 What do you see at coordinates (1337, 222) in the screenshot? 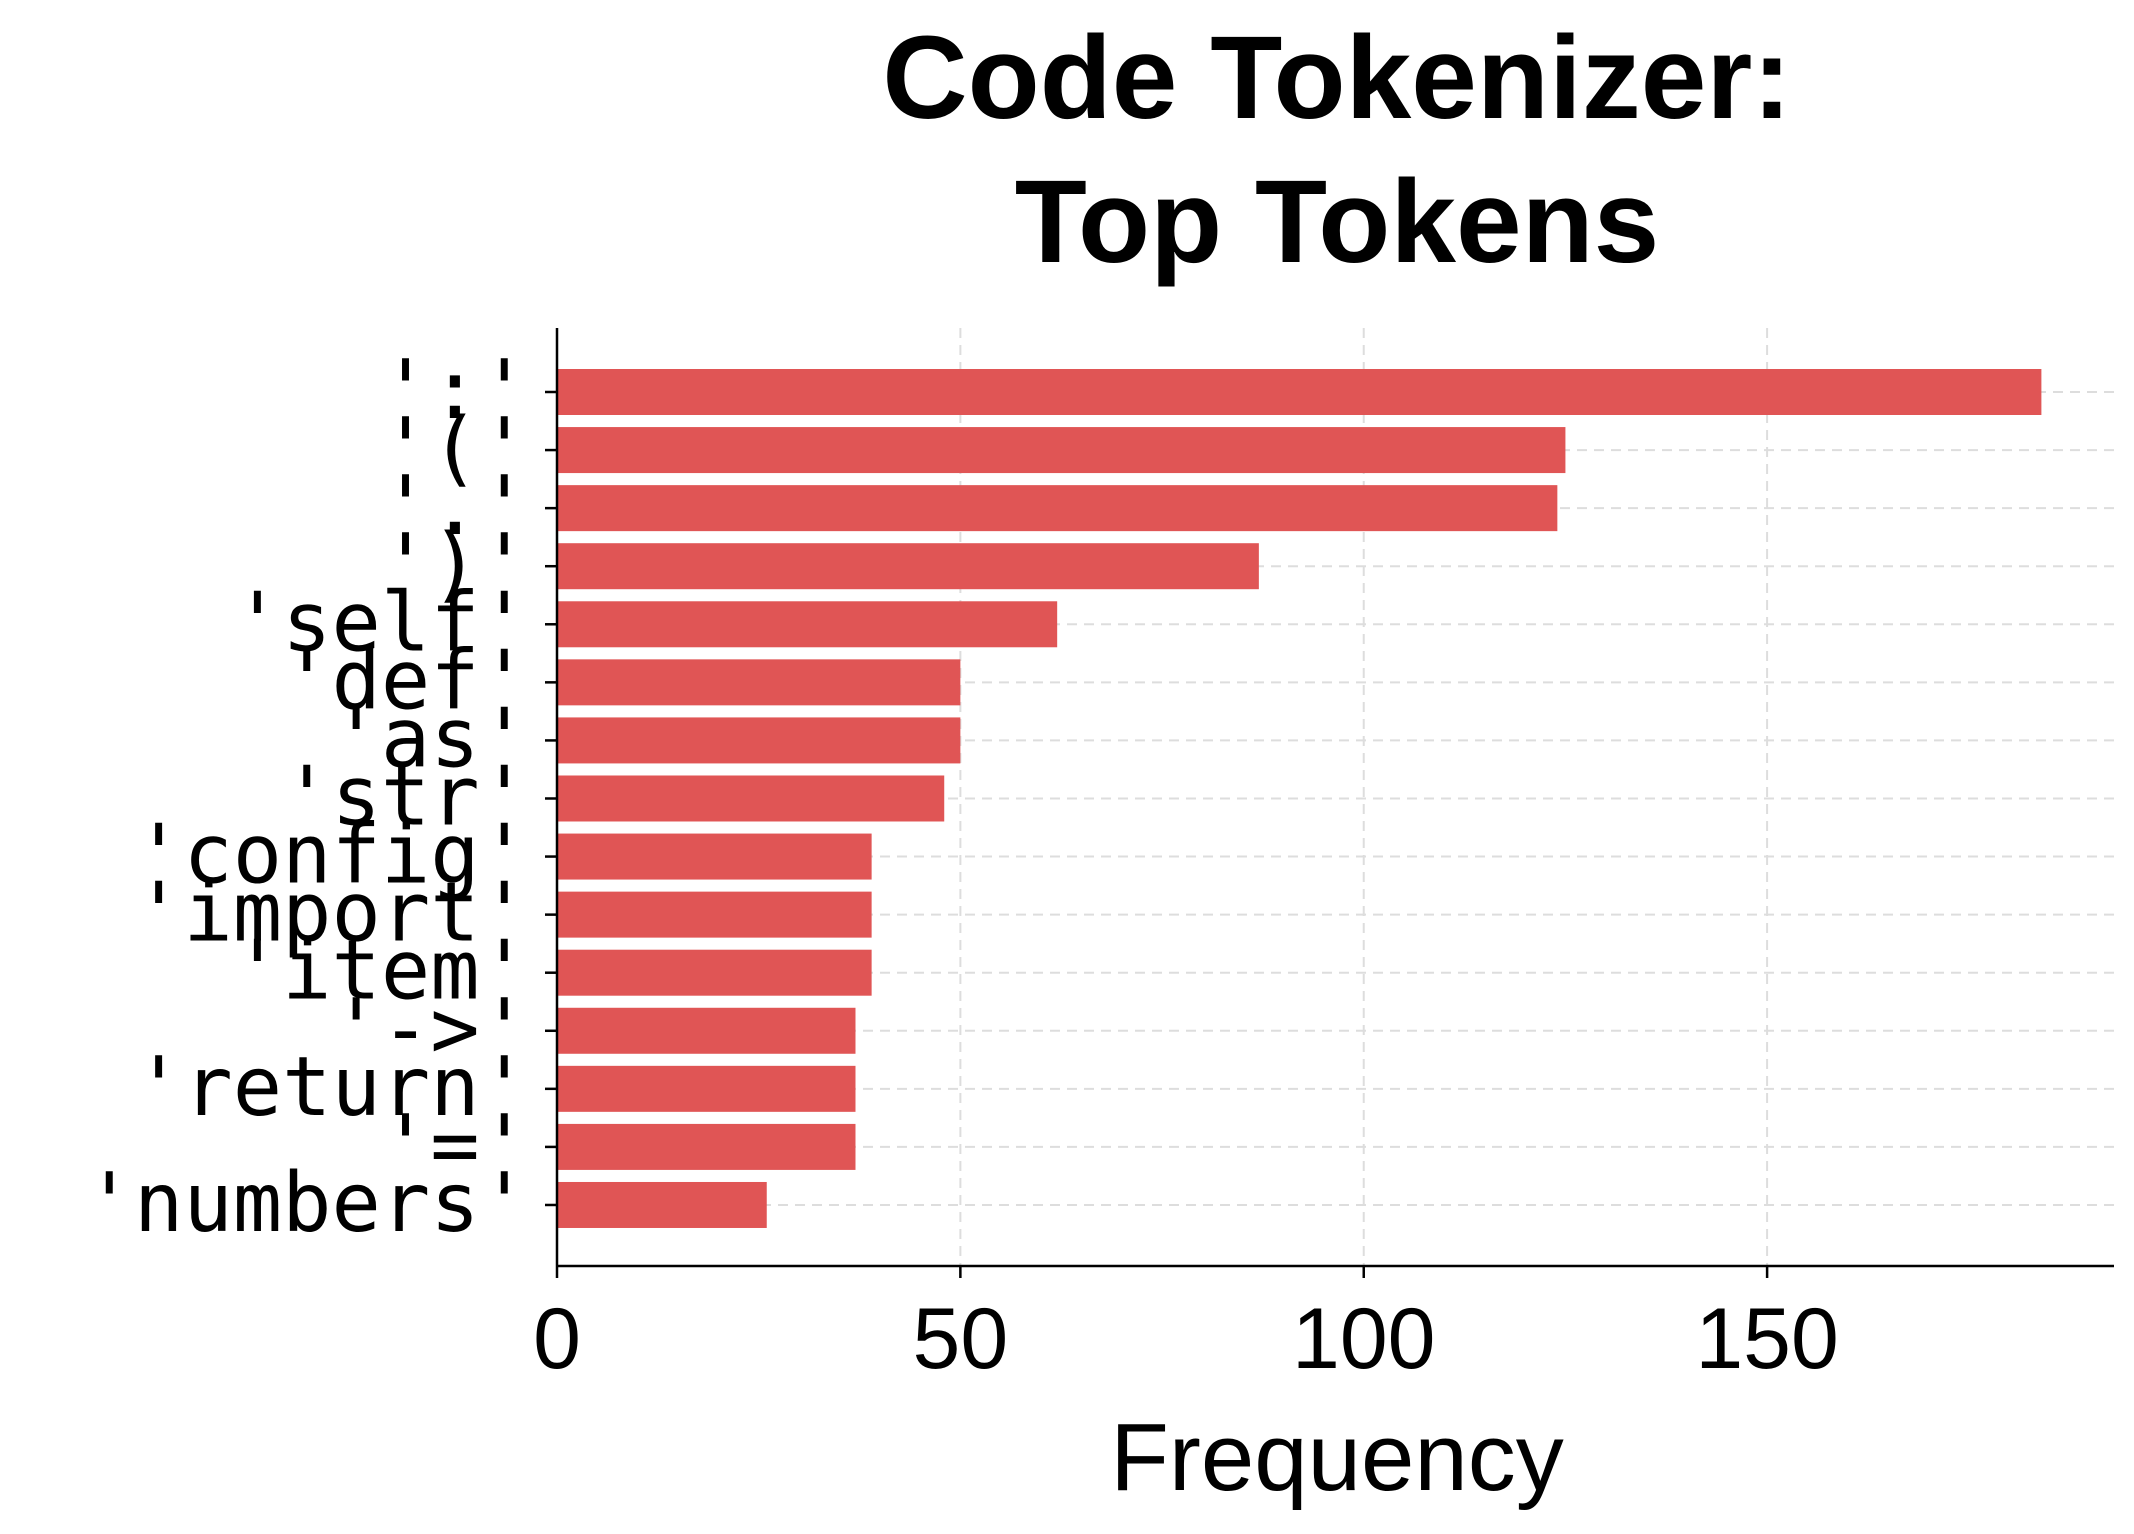
I see `chart-title-line-2: Top Tokens` at bounding box center [1337, 222].